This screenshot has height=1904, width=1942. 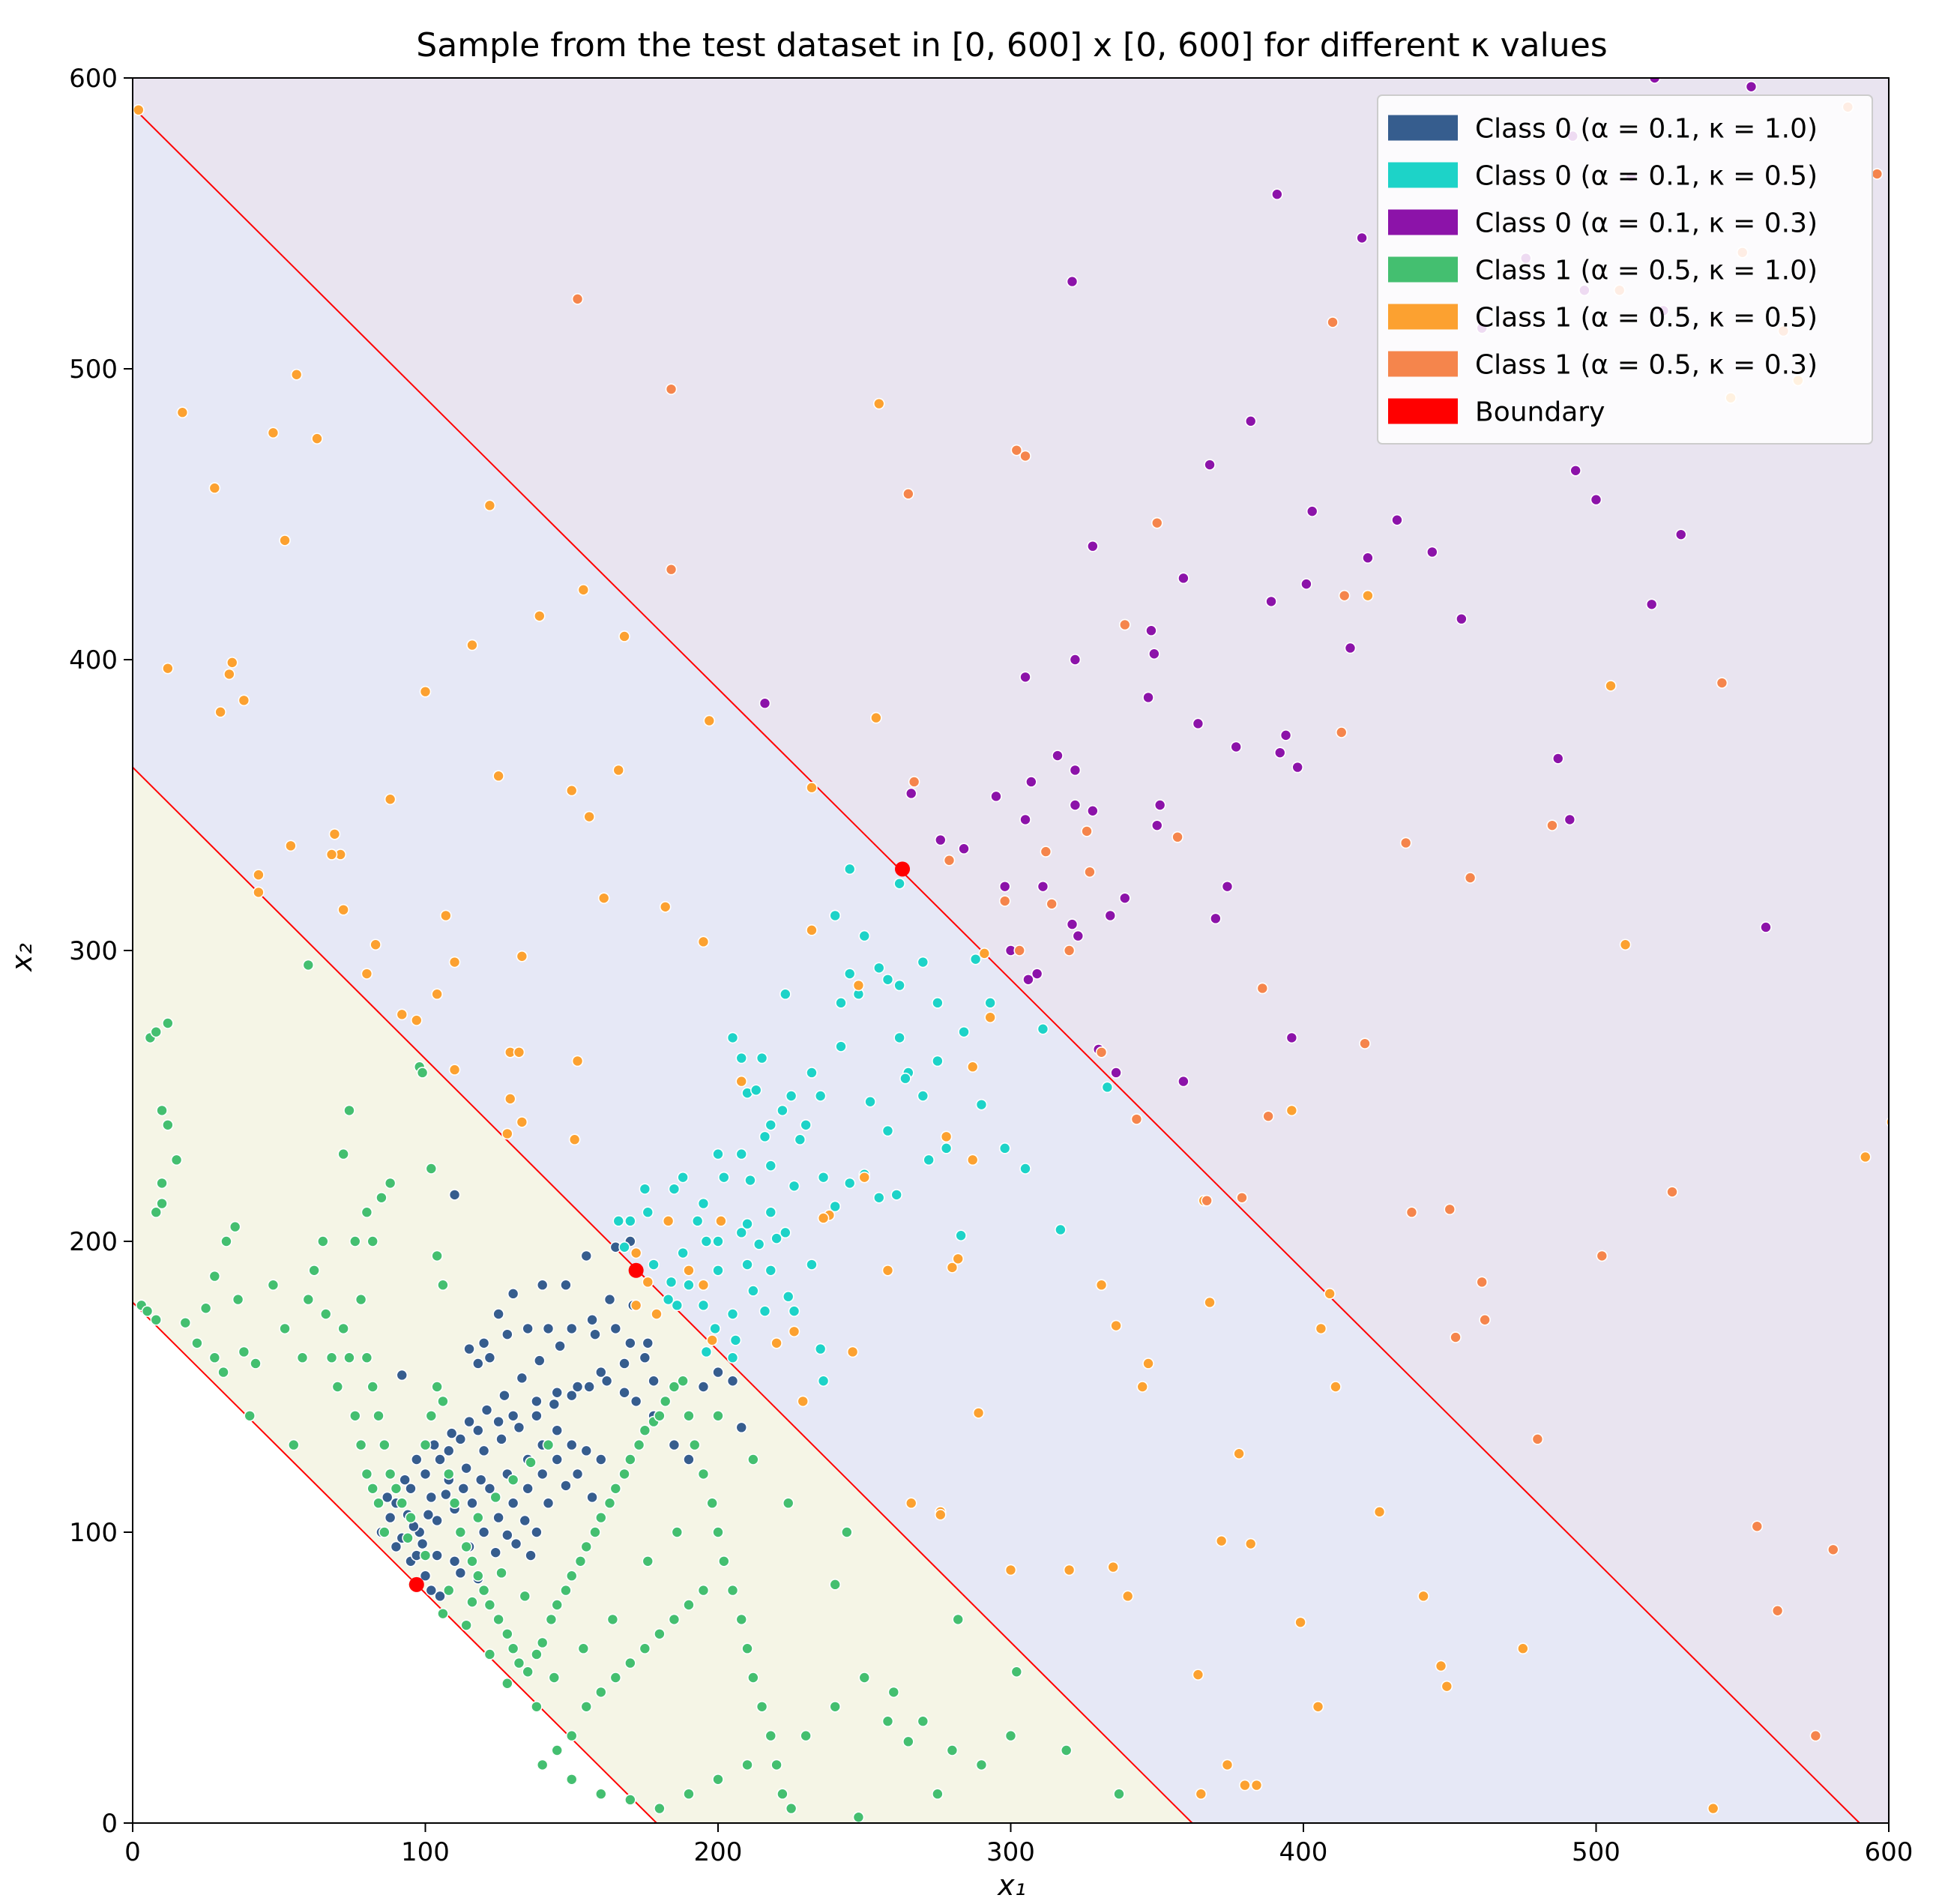 What do you see at coordinates (1646, 365) in the screenshot?
I see `legend-label: Class 1 (α = 0.5, κ = 0.3)` at bounding box center [1646, 365].